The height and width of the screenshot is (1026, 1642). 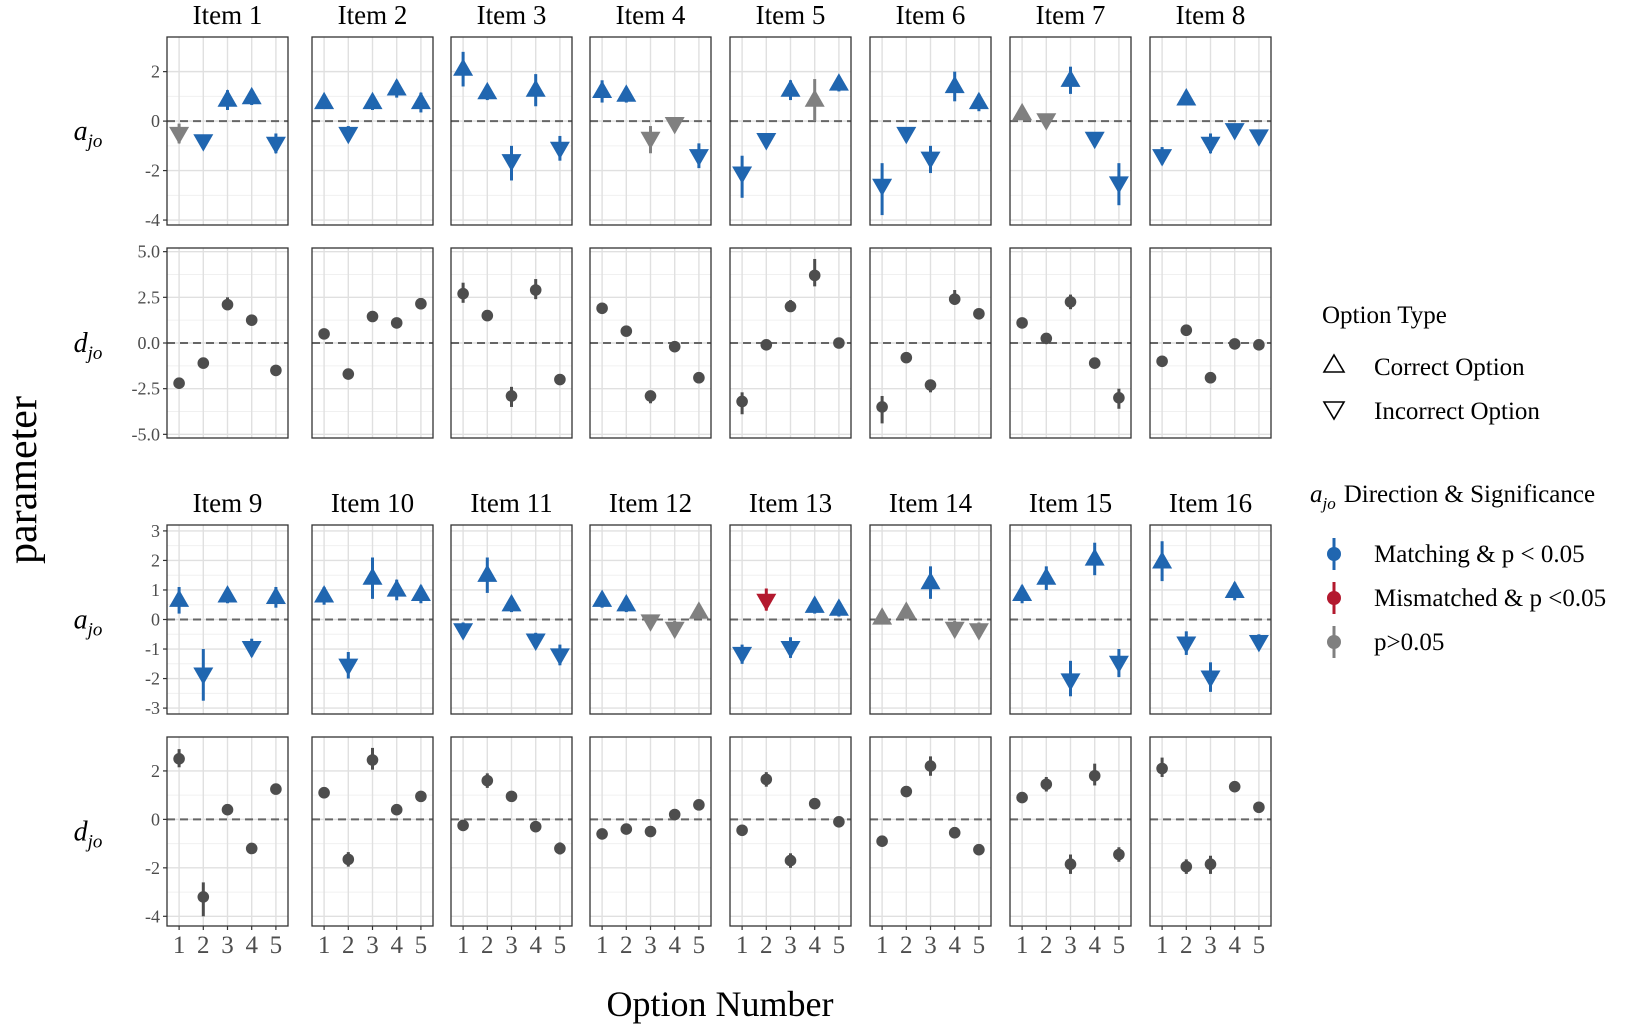 I want to click on legend-correct-option: Correct Option, so click(x=1423, y=367).